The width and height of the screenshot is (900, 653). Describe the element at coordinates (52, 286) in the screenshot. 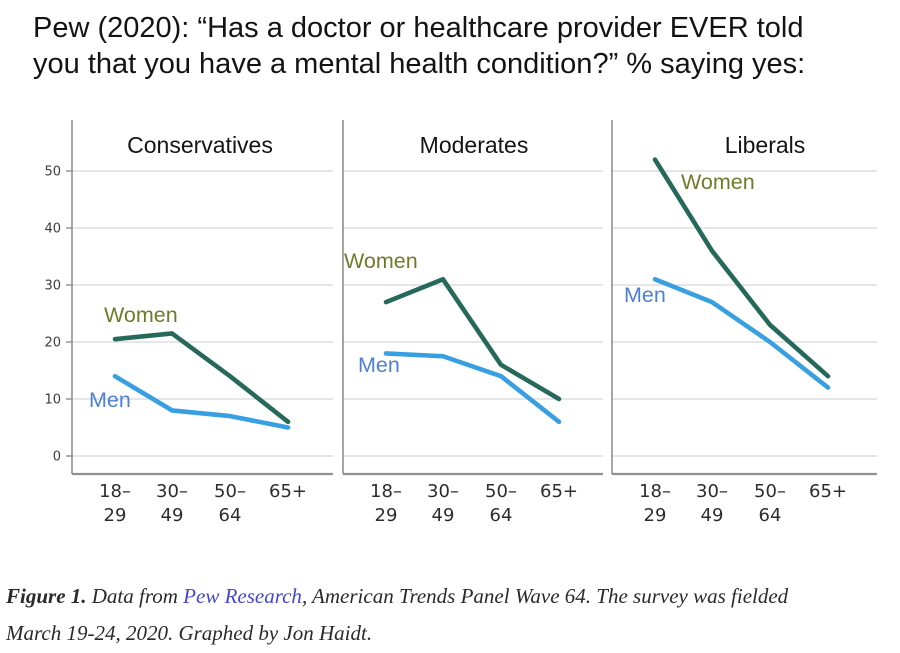

I see `y-tick-label: 30` at that location.